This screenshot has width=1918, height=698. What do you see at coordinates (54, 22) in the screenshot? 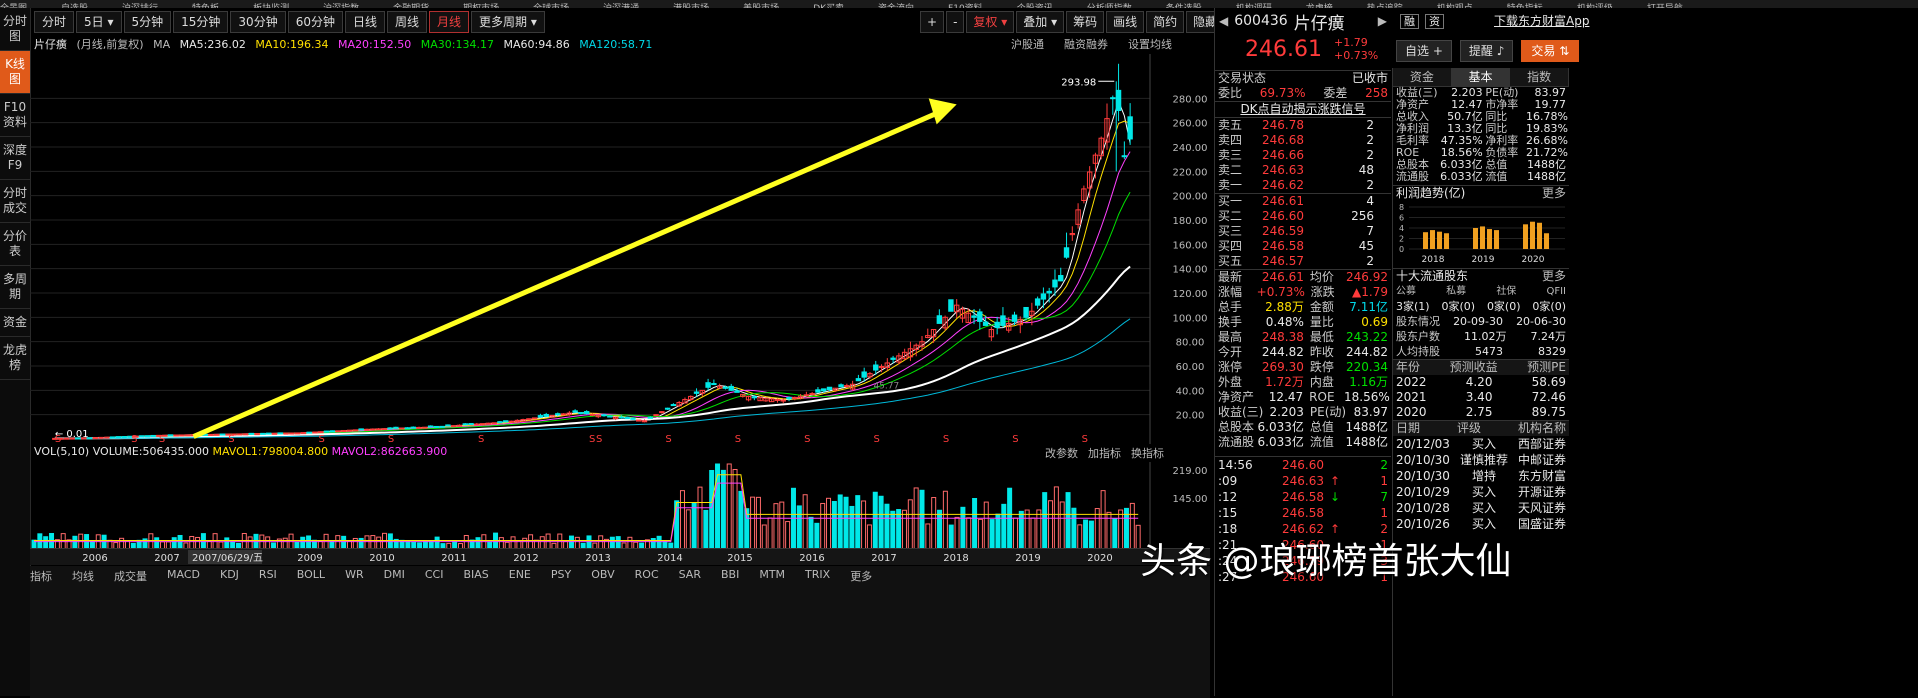
I see `period-button: 分时` at bounding box center [54, 22].